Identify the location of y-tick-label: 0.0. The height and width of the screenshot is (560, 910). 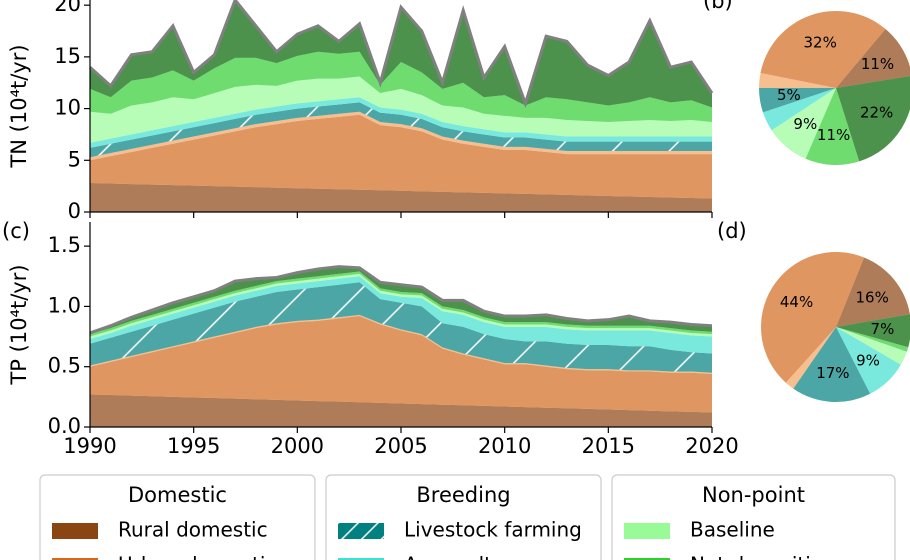
(64, 426).